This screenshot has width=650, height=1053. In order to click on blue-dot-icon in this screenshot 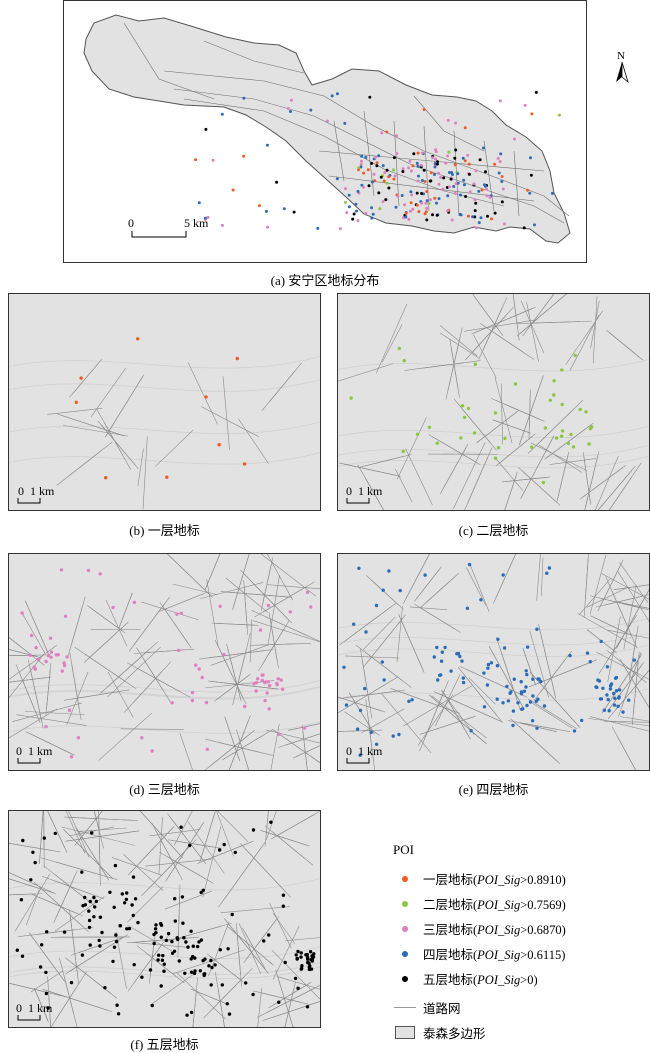, I will do `click(405, 954)`.